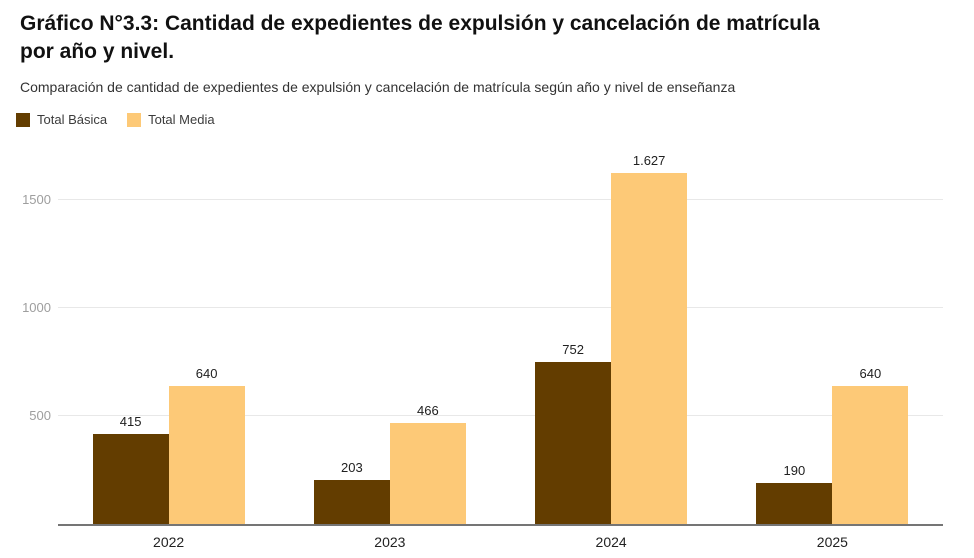  Describe the element at coordinates (832, 342) in the screenshot. I see `bar-group-2025: 190 640` at that location.